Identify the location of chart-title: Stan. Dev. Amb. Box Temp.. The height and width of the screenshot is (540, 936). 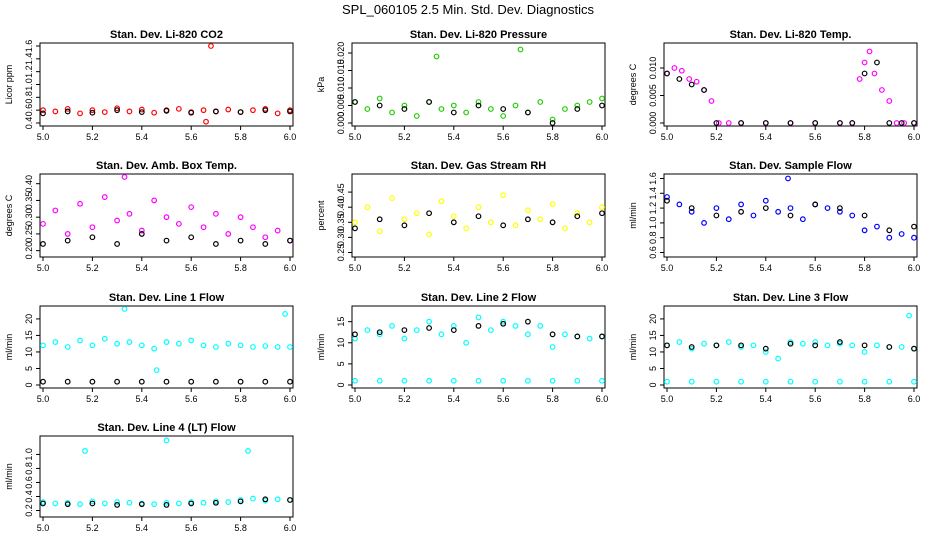
(166, 166).